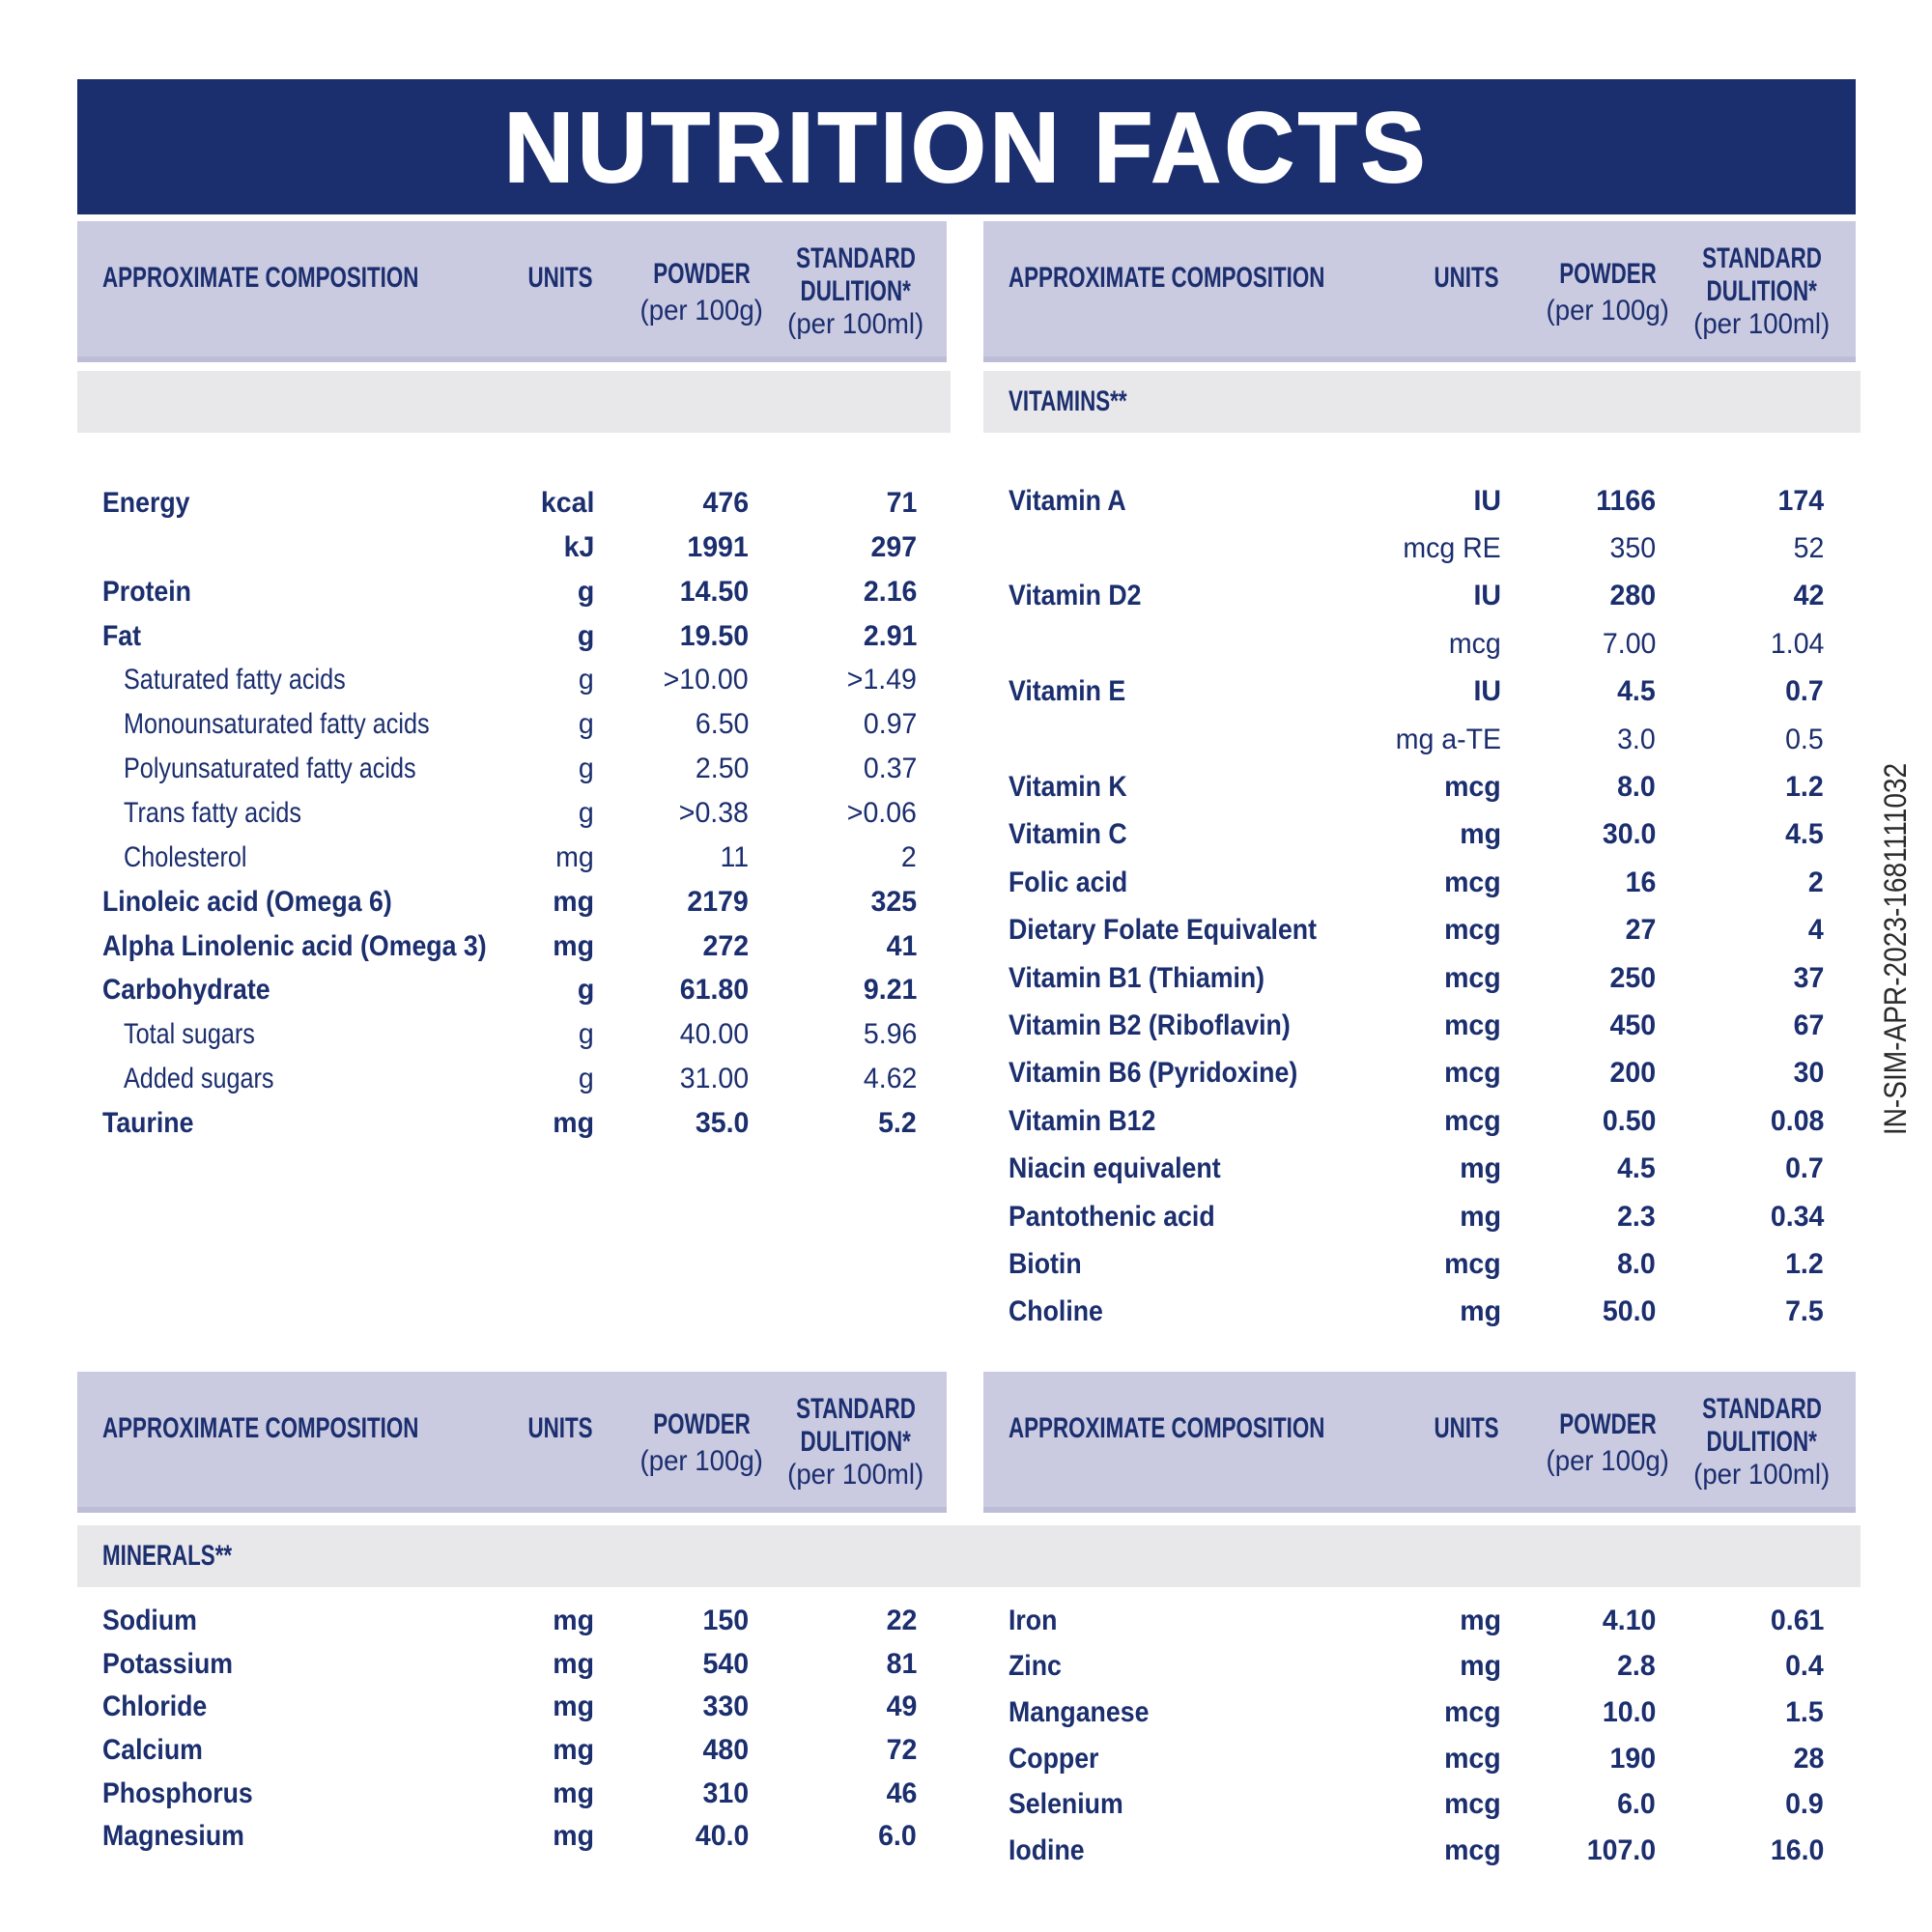  Describe the element at coordinates (901, 945) in the screenshot. I see `row-dilution-value: 41` at that location.